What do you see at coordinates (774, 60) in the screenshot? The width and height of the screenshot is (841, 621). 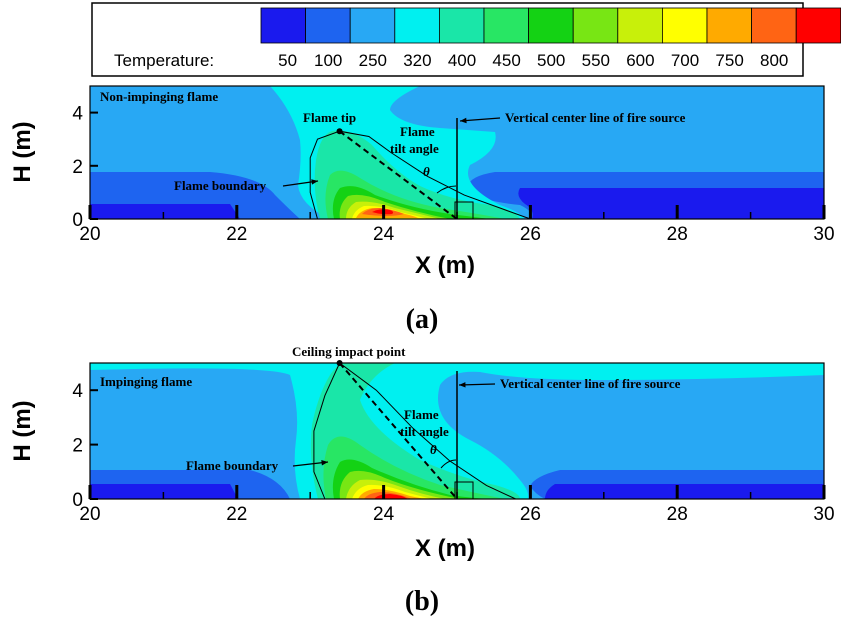 I see `colorbar-label: 800` at bounding box center [774, 60].